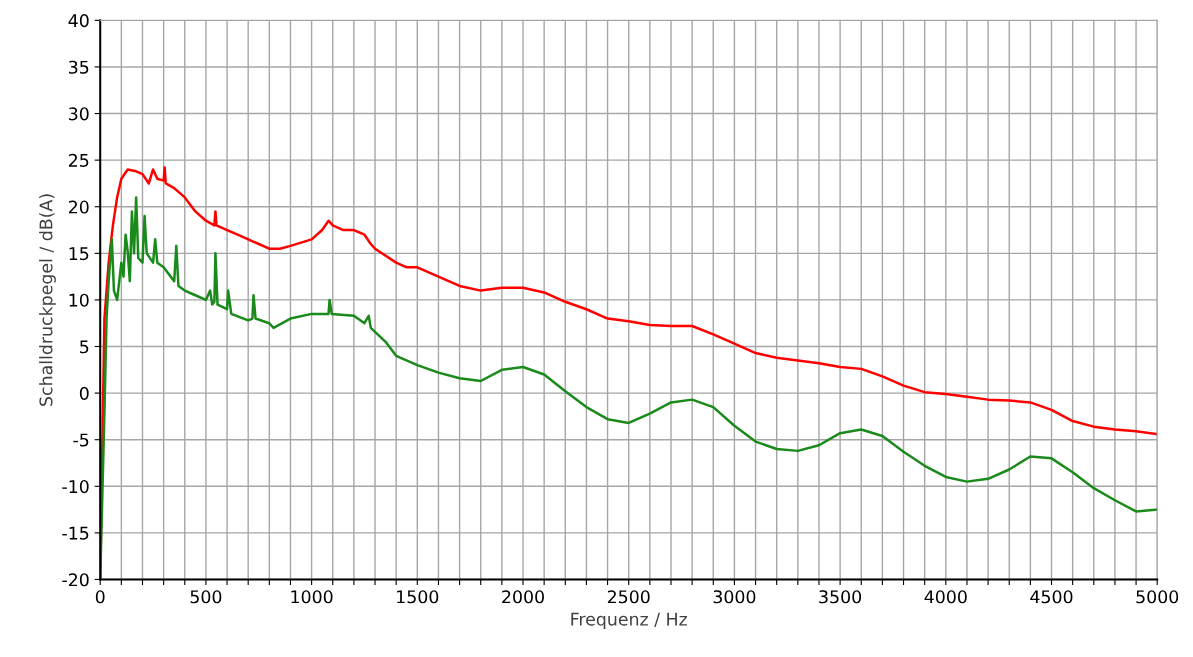  I want to click on x-tick-label: 1500, so click(418, 597).